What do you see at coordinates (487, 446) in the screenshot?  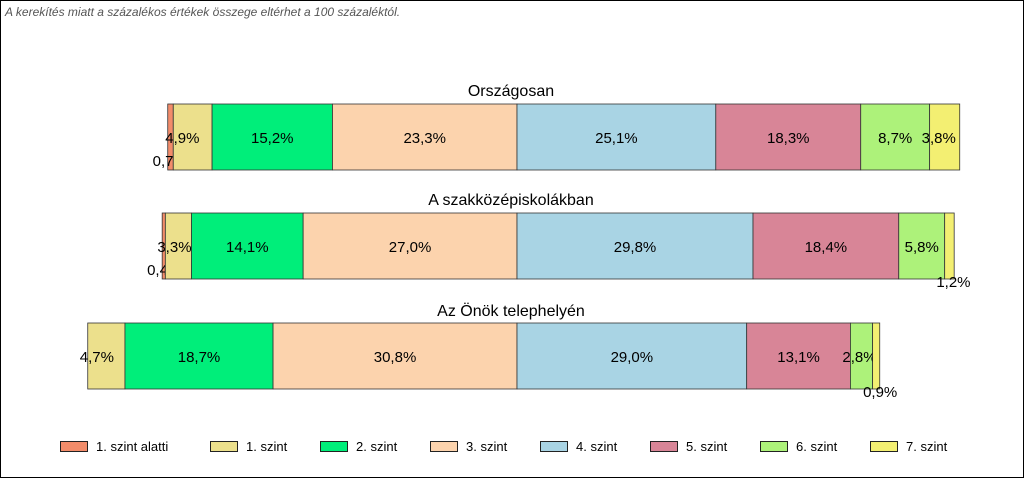 I see `legend-label: 3. szint` at bounding box center [487, 446].